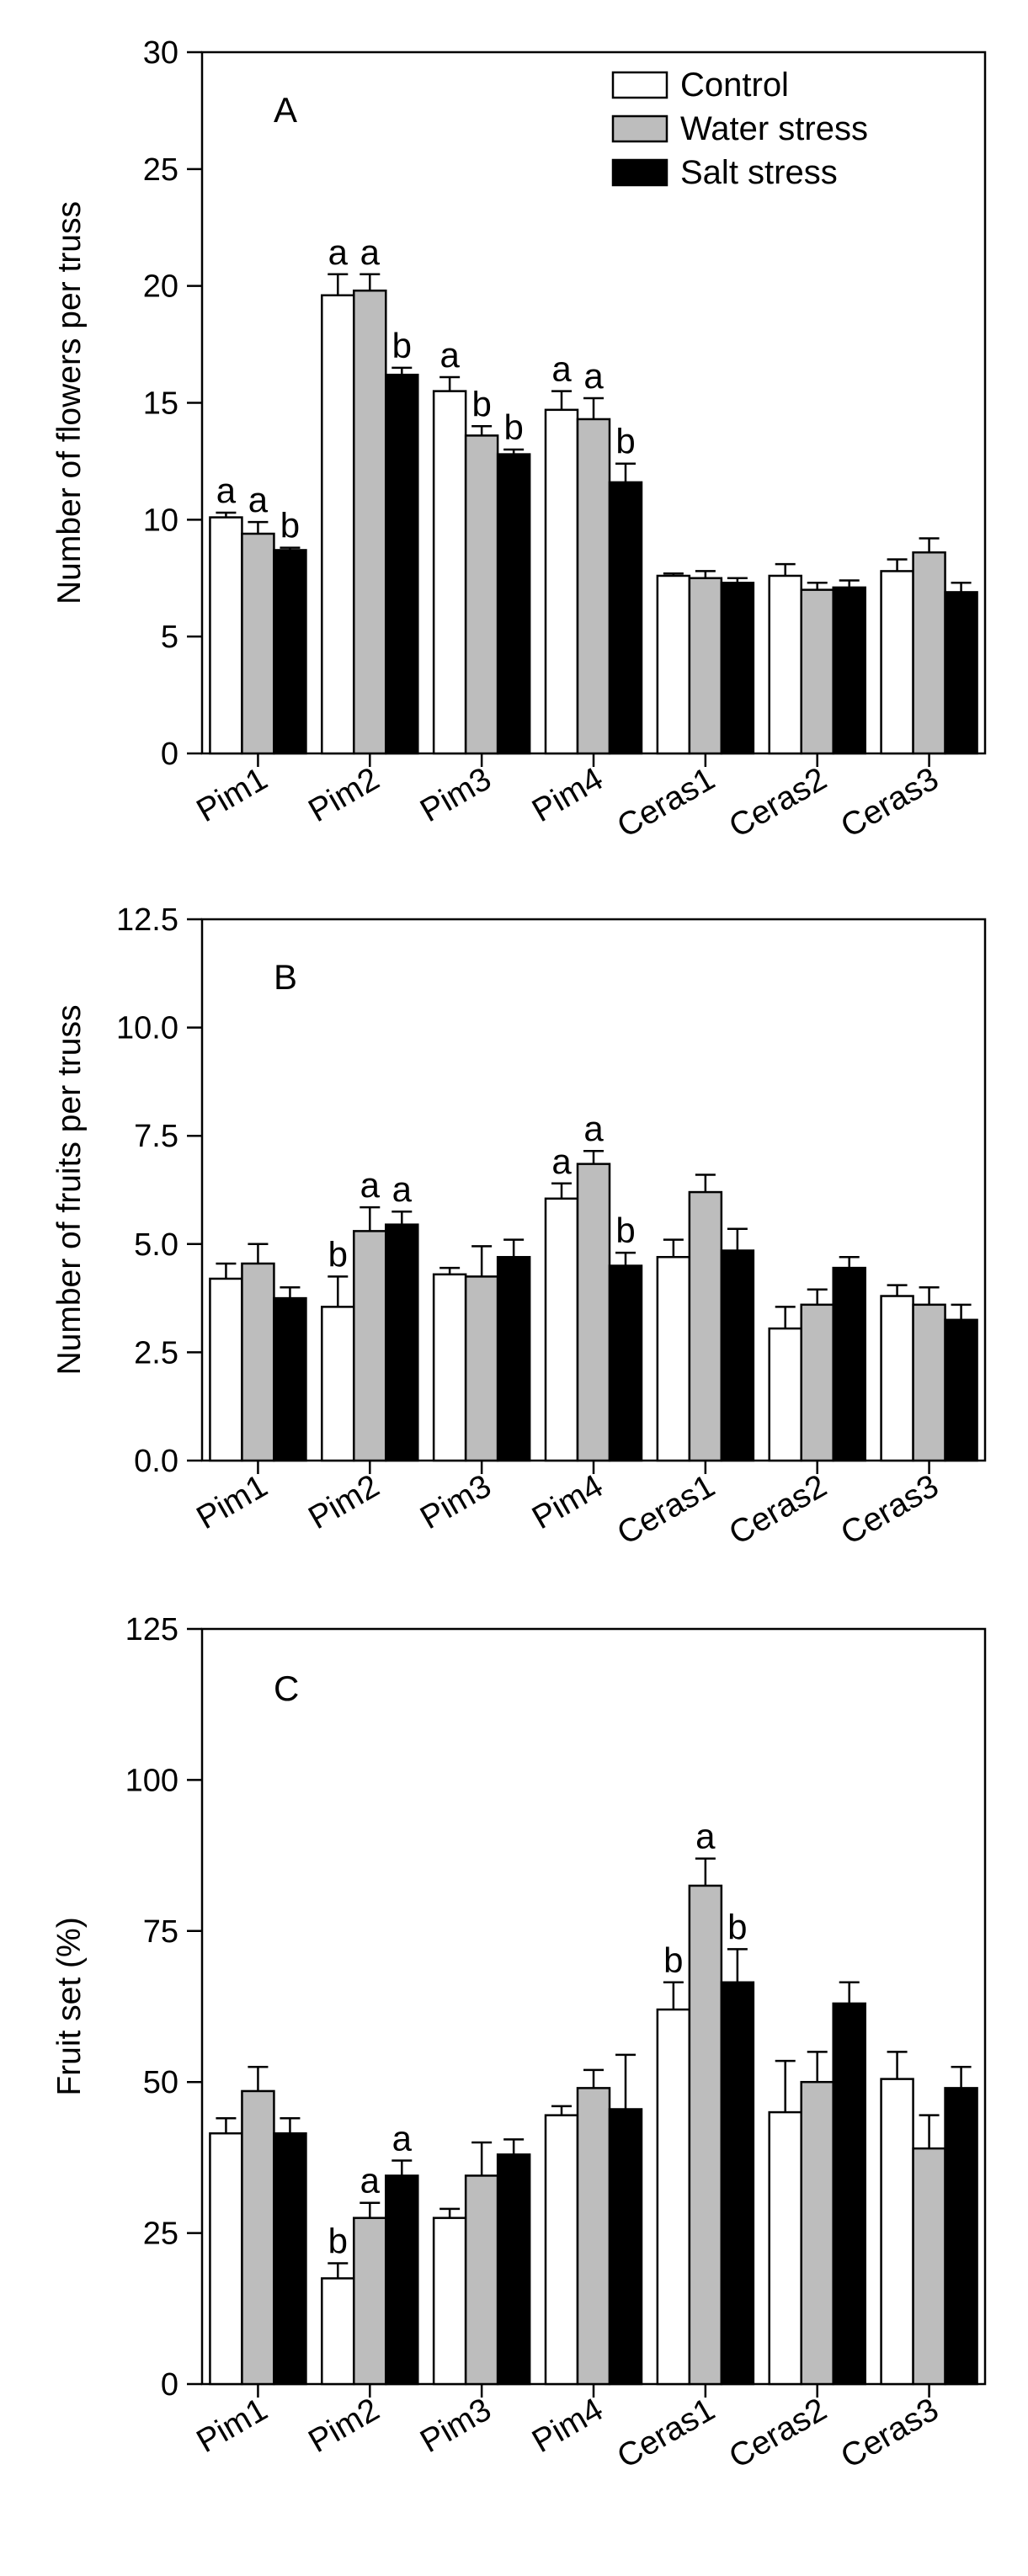  What do you see at coordinates (286, 1688) in the screenshot?
I see `panel-label: C` at bounding box center [286, 1688].